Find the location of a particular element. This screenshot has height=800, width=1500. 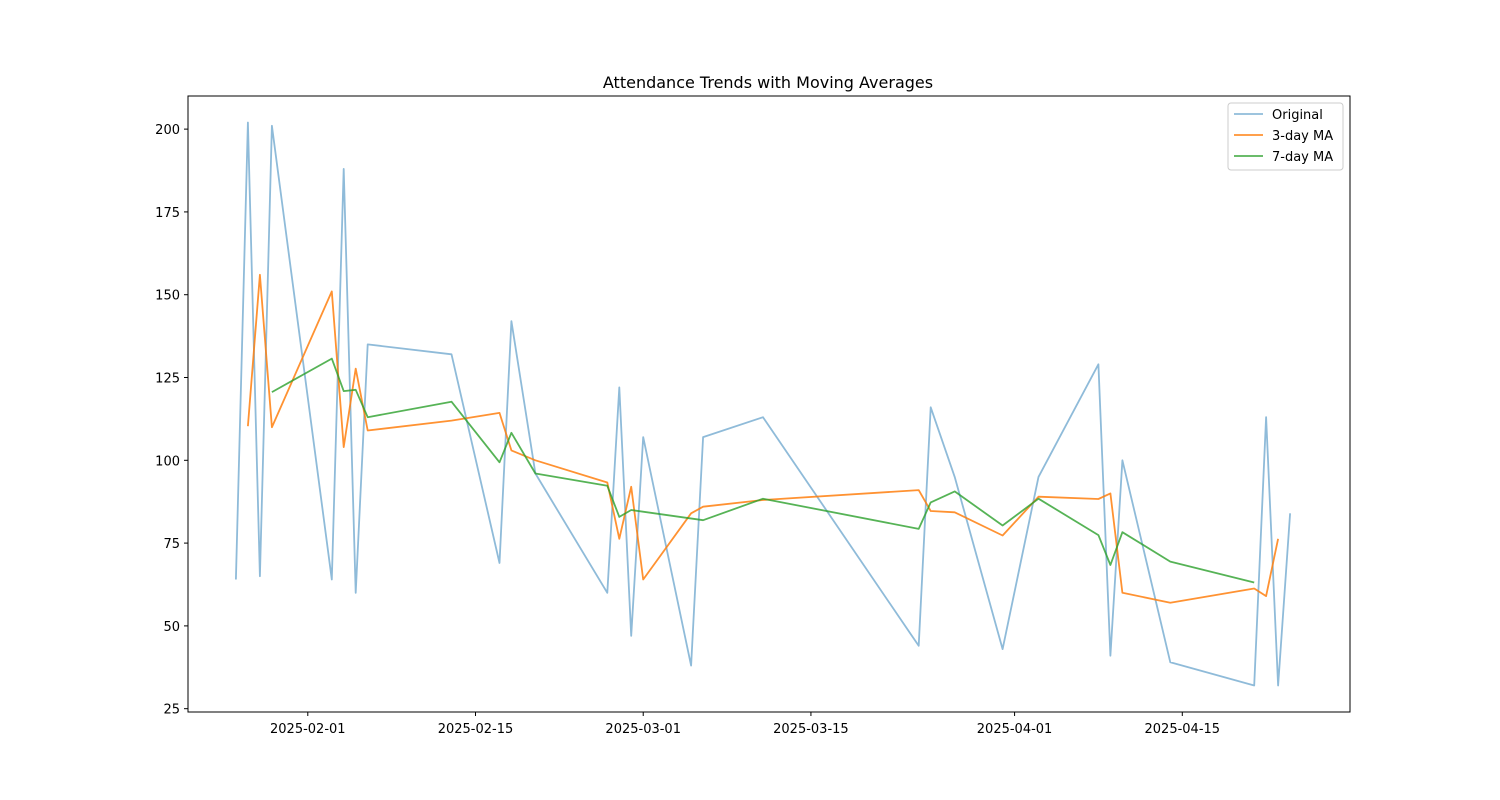

y-tick-label: 125 is located at coordinates (167, 379).